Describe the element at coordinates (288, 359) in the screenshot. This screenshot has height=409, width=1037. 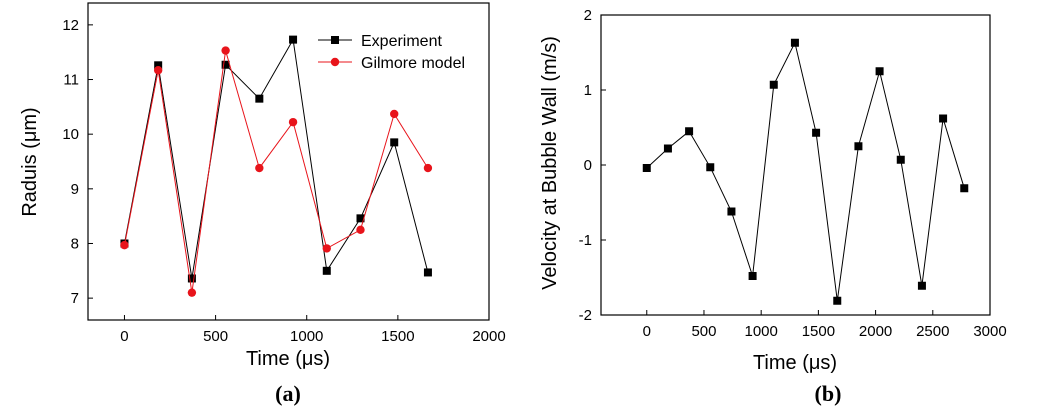
I see `chart-a-xlabel: Time (μs)` at that location.